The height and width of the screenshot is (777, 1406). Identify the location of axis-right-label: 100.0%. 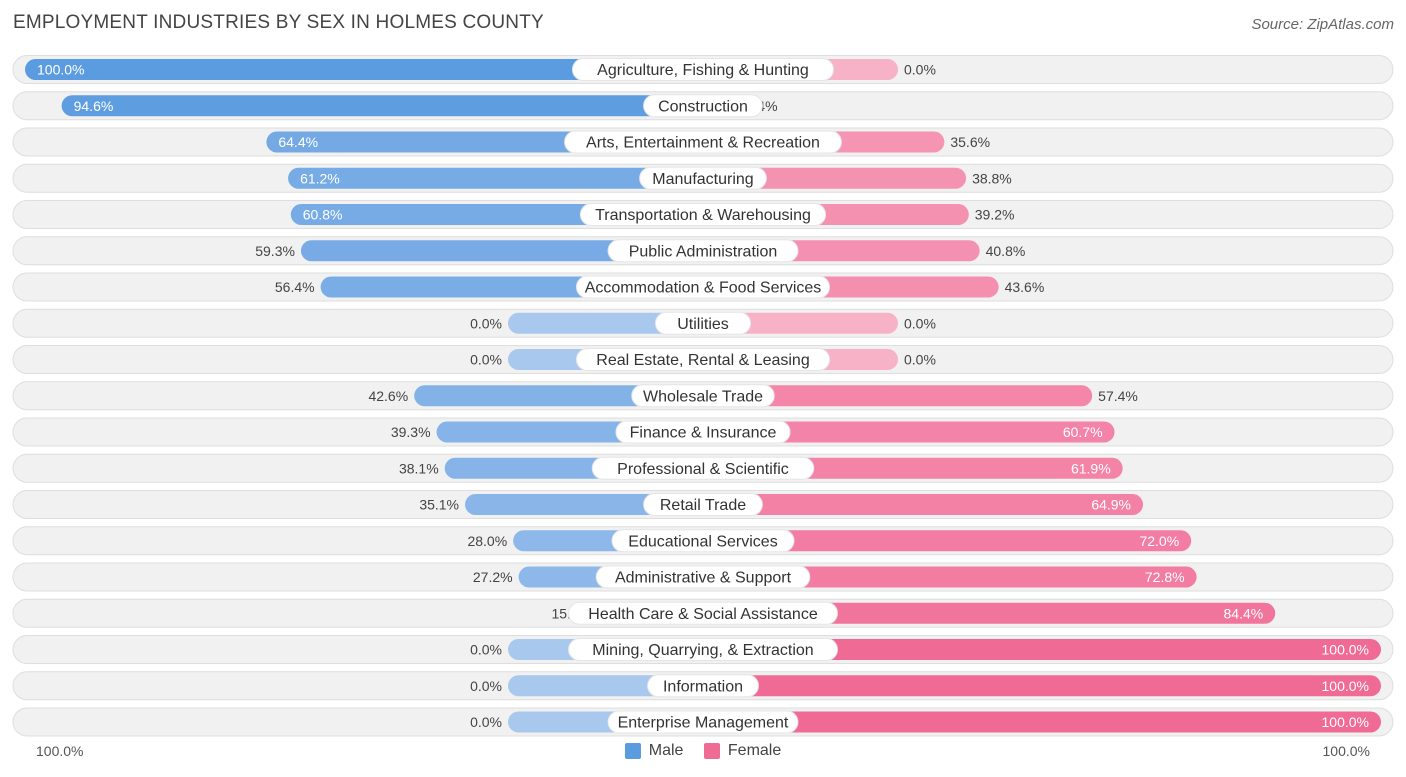
(1346, 751).